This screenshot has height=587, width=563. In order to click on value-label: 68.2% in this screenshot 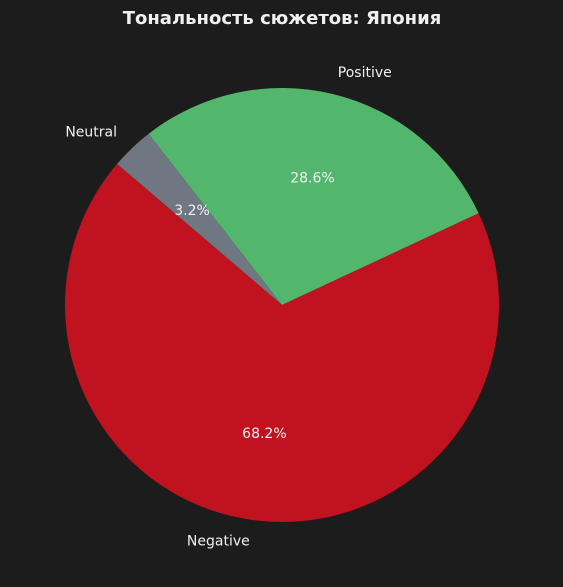, I will do `click(264, 434)`.